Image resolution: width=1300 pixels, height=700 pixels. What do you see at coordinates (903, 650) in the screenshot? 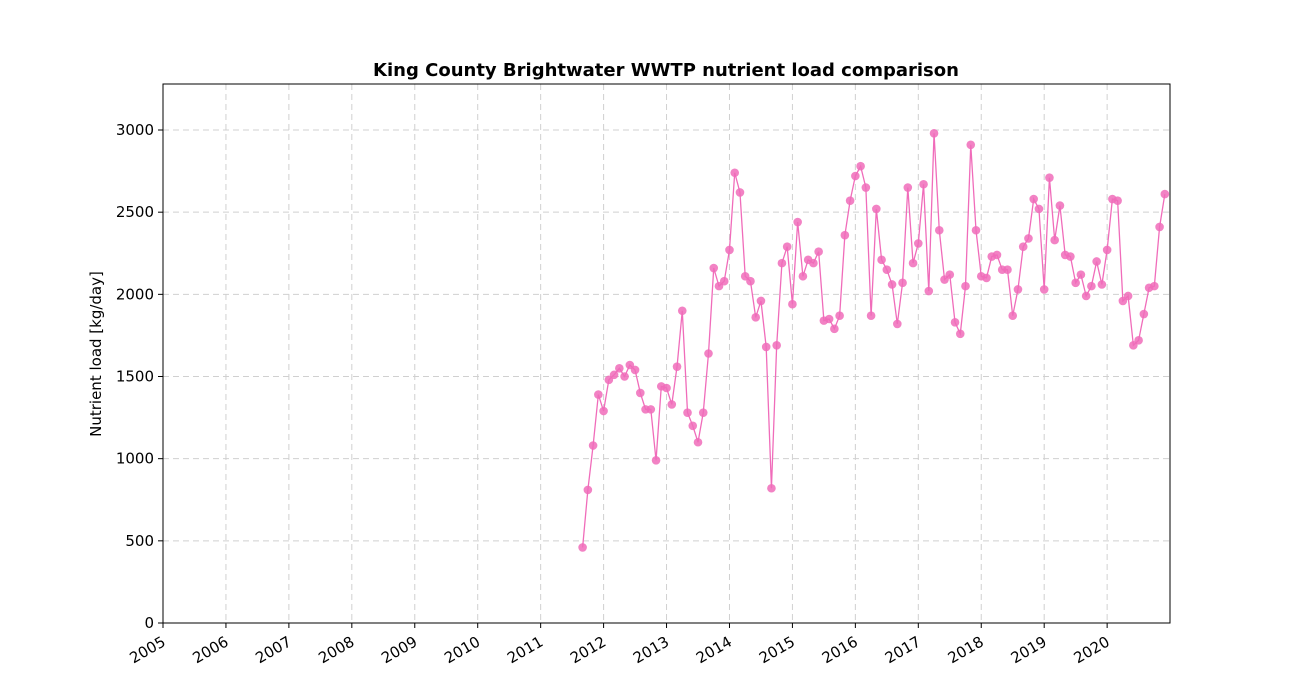
I see `x-tick-label: 2017` at bounding box center [903, 650].